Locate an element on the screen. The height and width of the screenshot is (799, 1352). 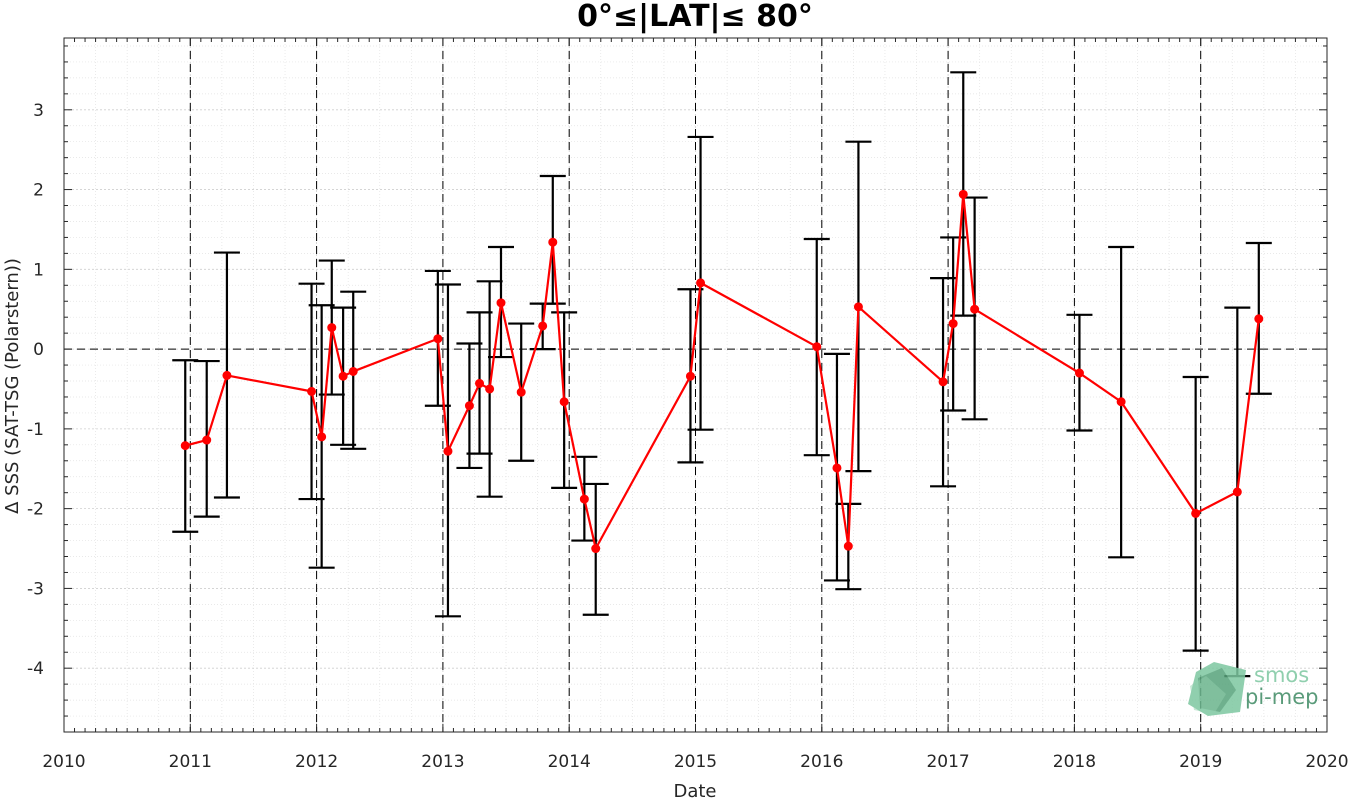
y-tick-label: 0 is located at coordinates (38, 350).